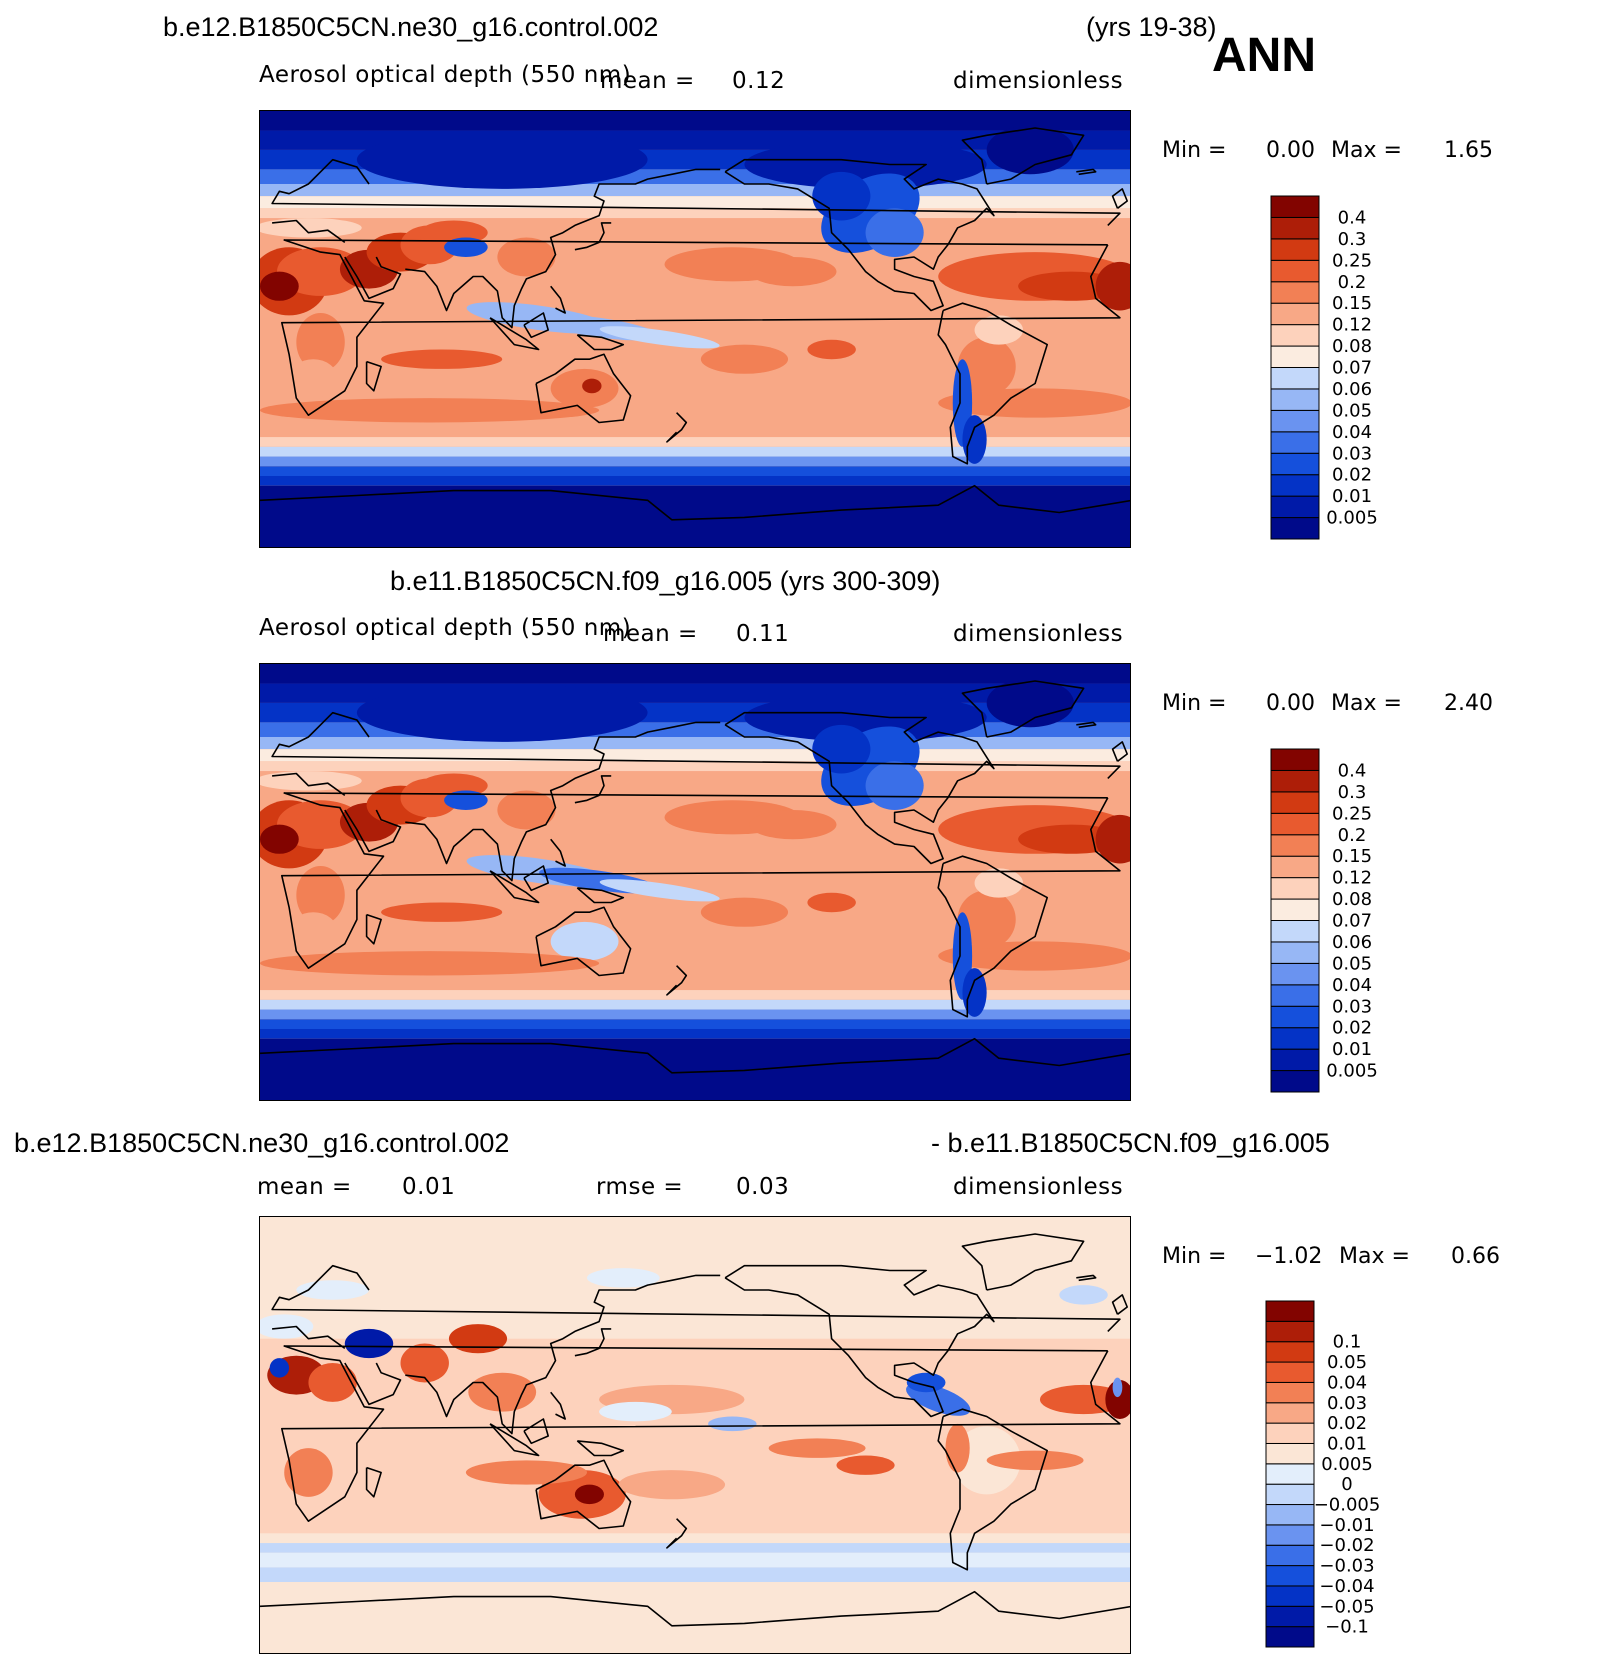  I want to click on colorbar-level-label: −0.005, so click(1347, 1505).